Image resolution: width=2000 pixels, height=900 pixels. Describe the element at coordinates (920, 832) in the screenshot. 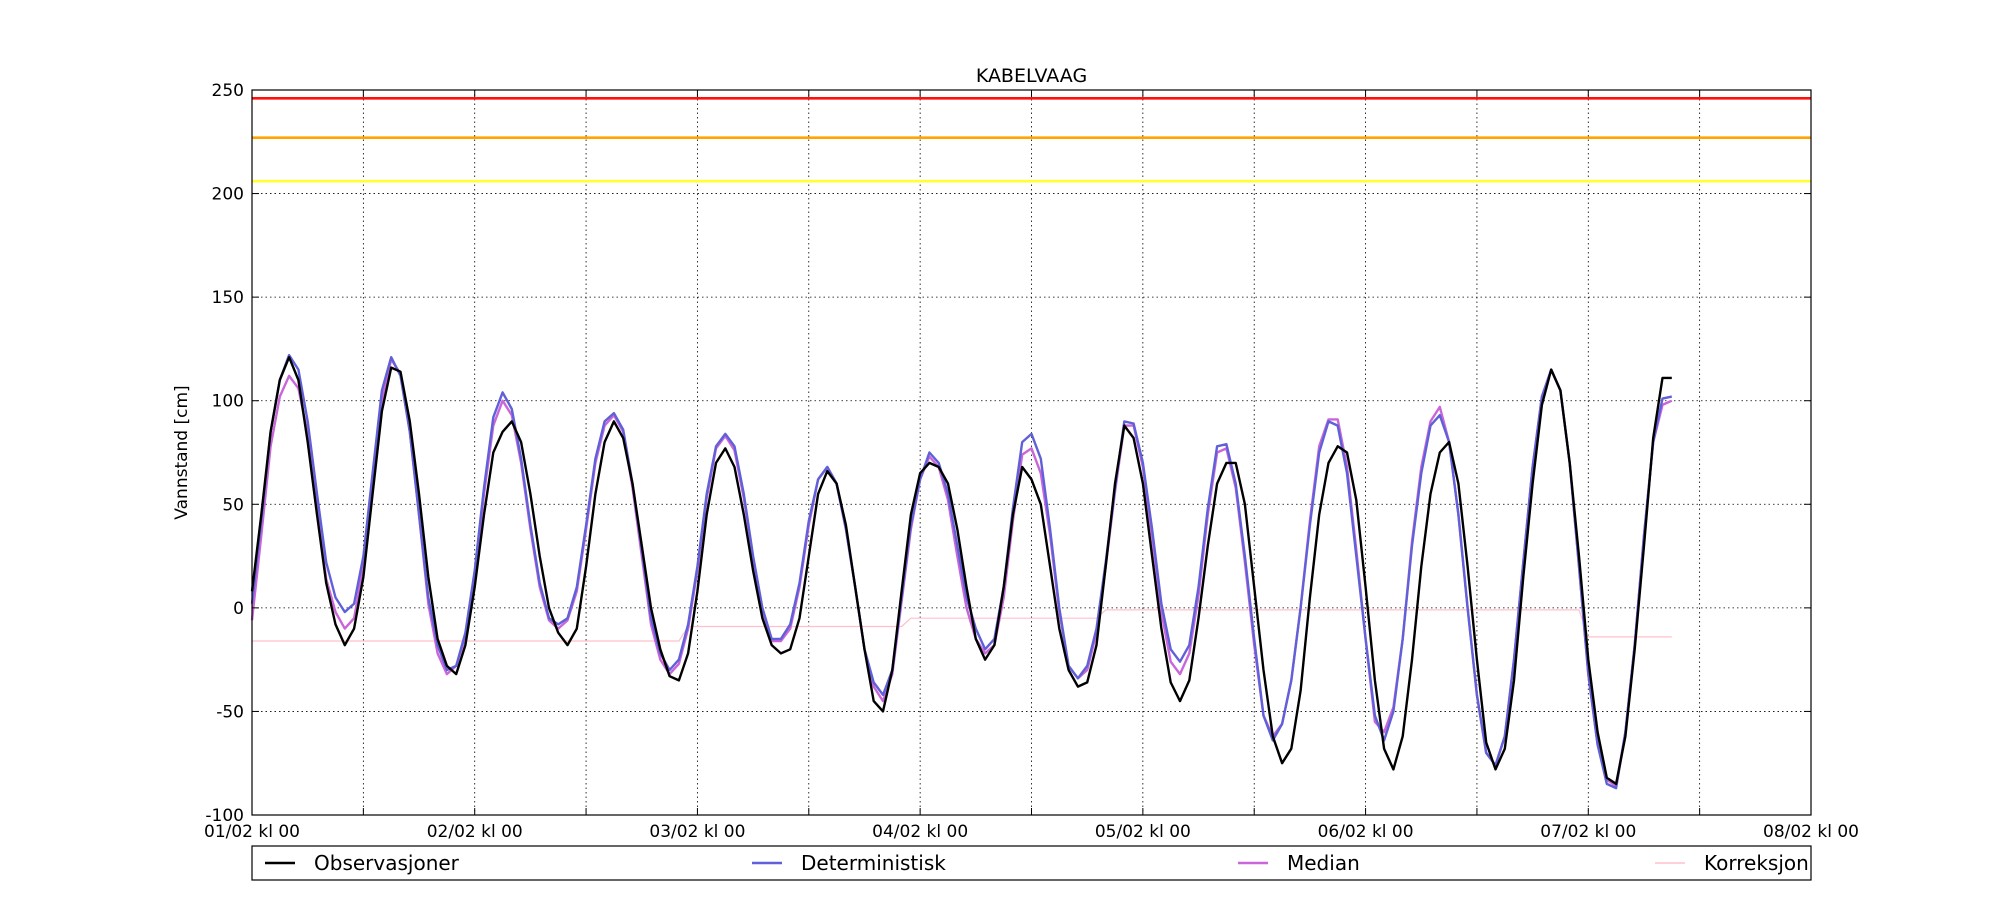

I see `x-tick-label: 04/02 kl 00` at that location.